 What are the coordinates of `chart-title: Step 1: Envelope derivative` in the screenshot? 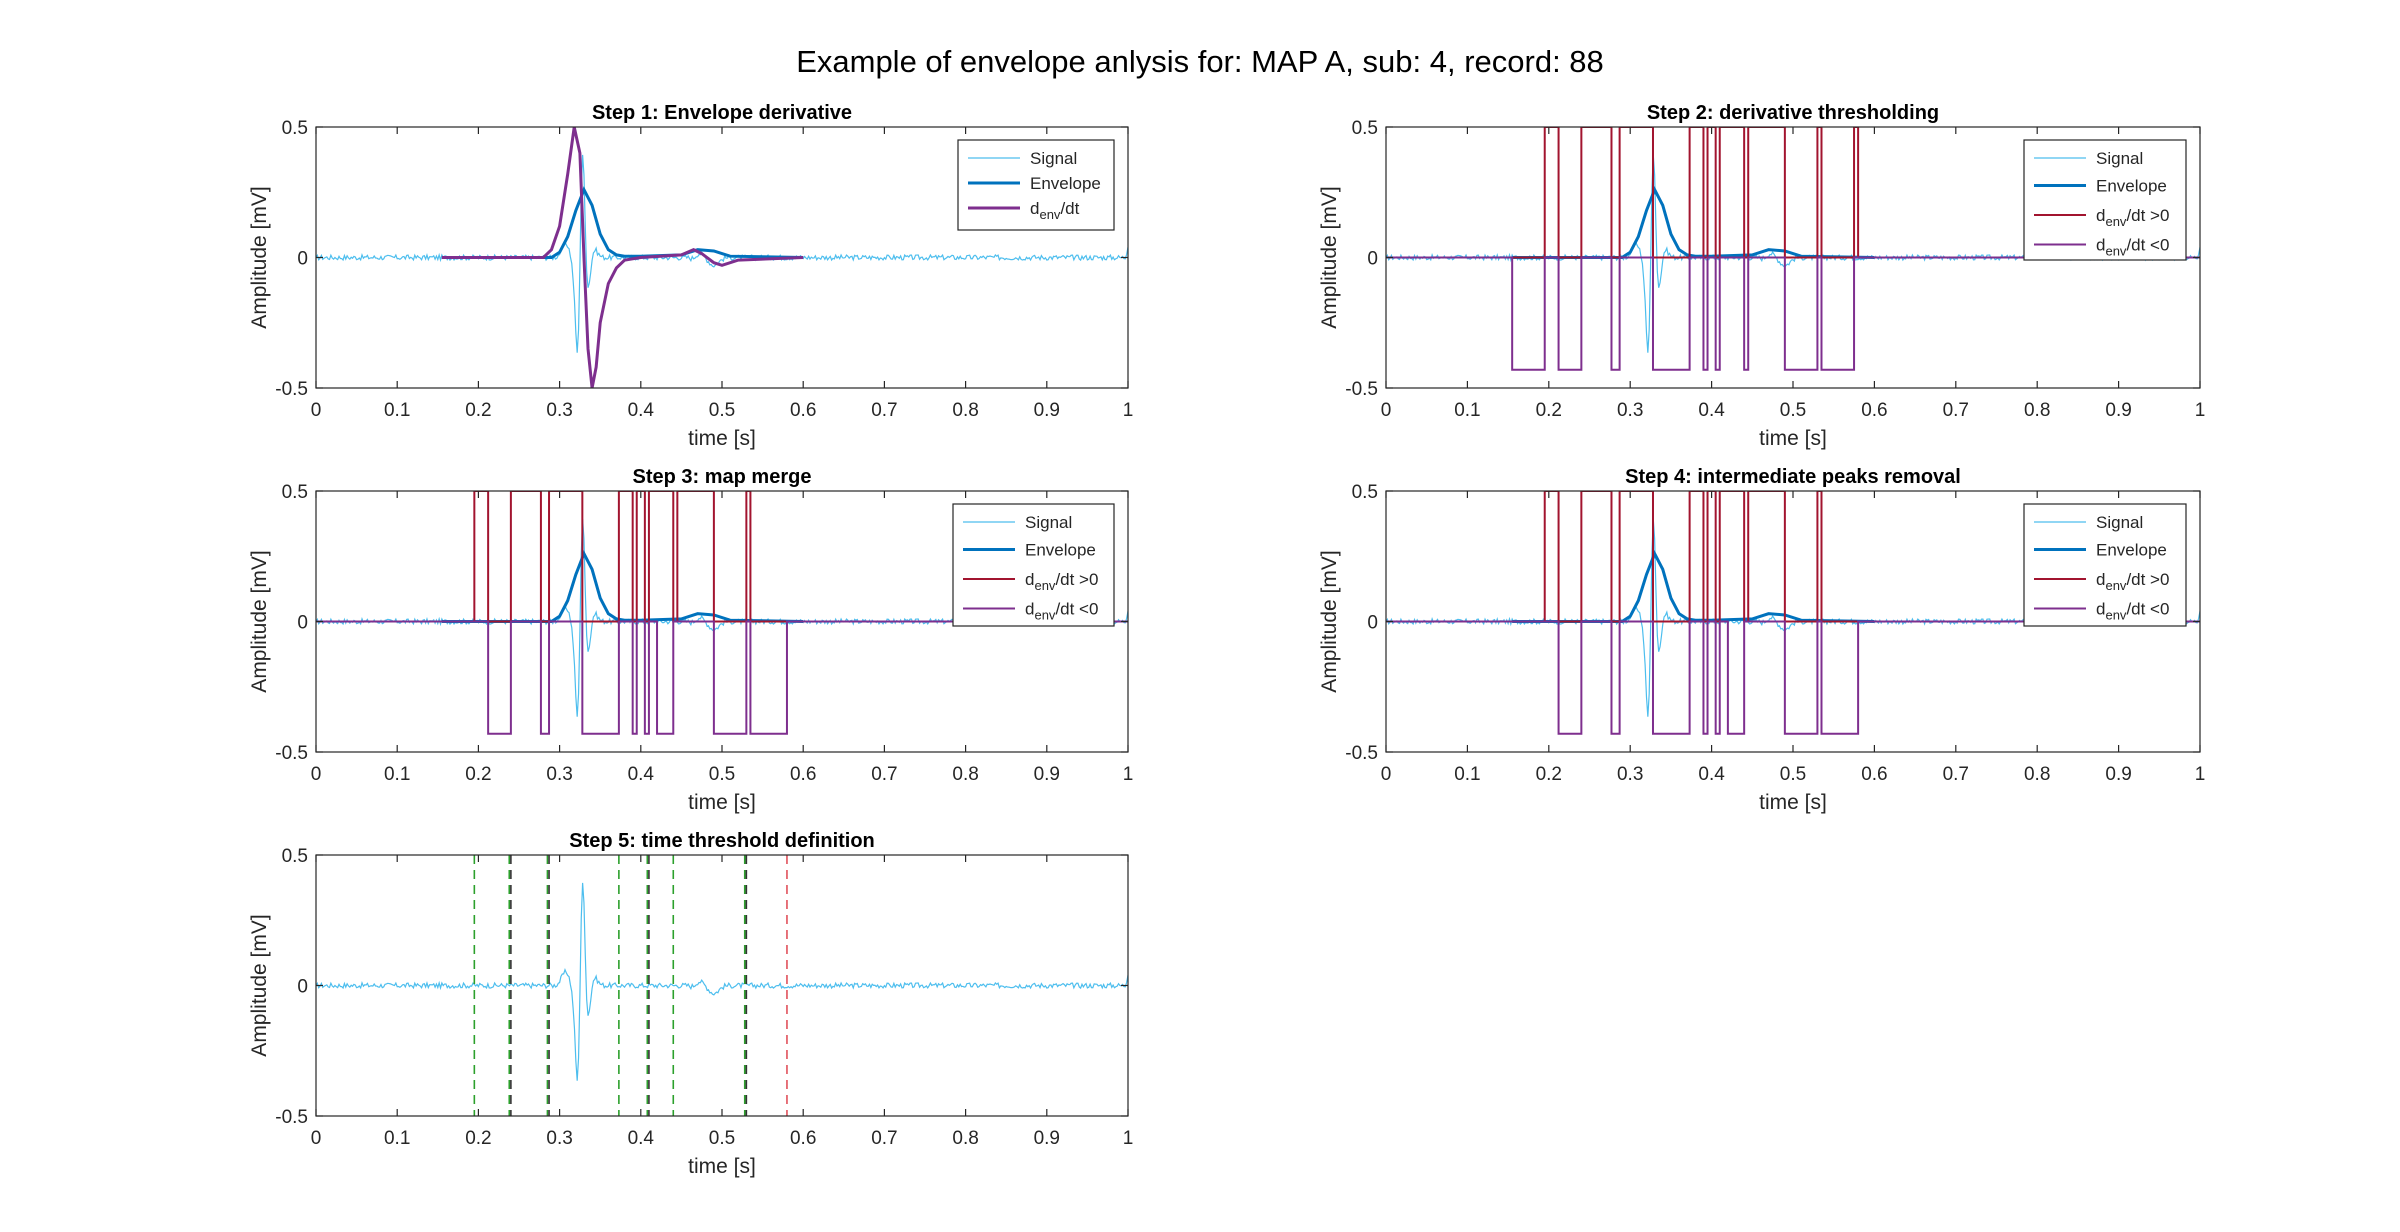 It's located at (722, 113).